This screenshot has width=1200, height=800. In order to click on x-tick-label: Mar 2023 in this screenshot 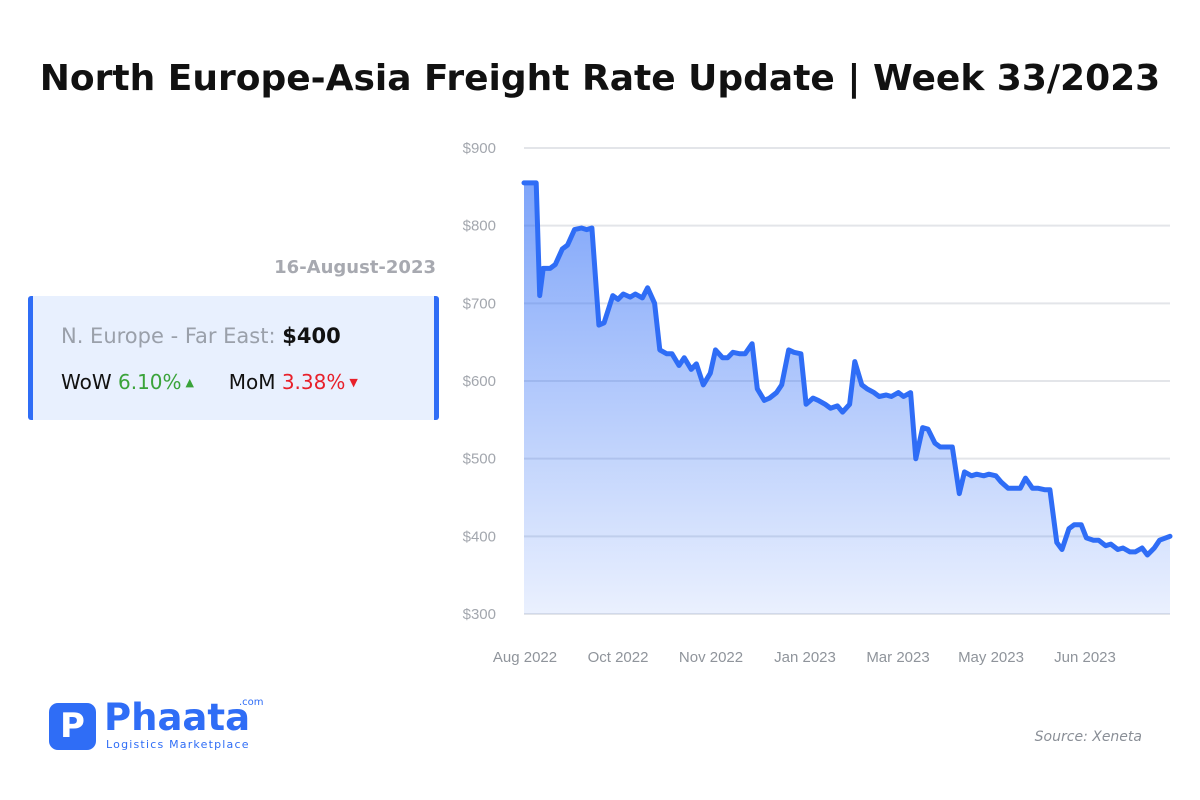, I will do `click(897, 657)`.